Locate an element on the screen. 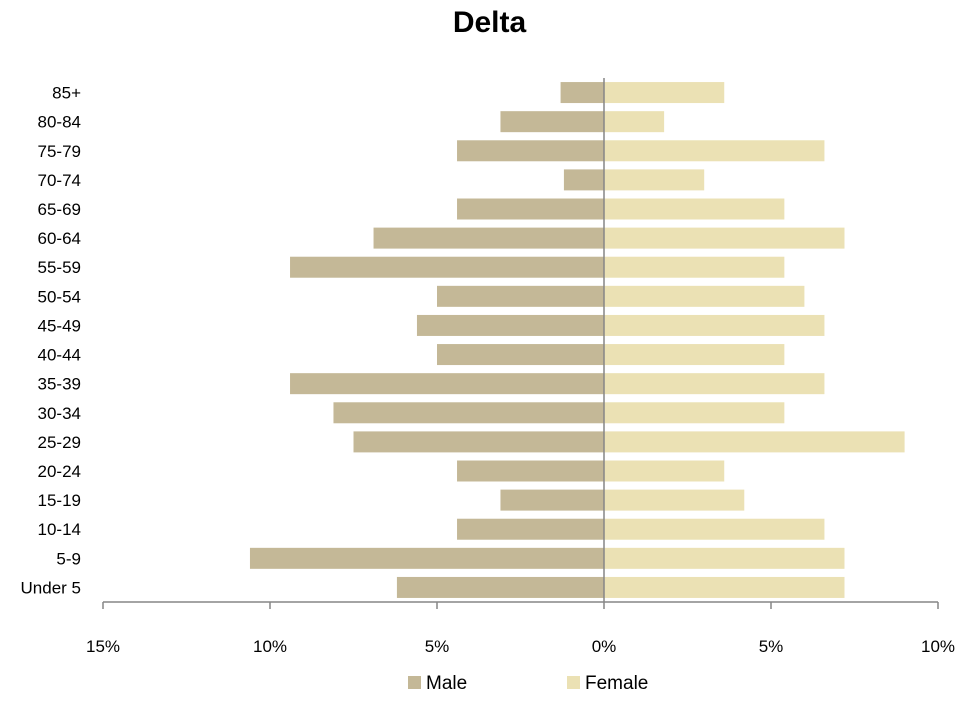 The height and width of the screenshot is (713, 979). y-tick-label: 60-64 is located at coordinates (59, 238).